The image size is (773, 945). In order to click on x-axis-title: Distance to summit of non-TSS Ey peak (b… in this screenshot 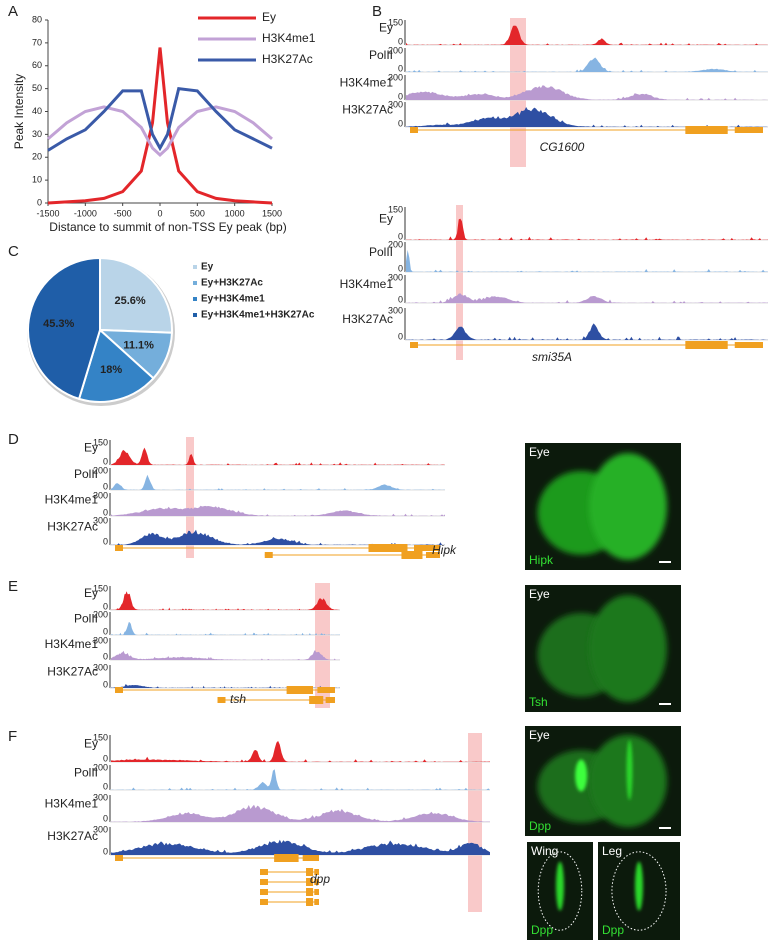, I will do `click(167, 227)`.